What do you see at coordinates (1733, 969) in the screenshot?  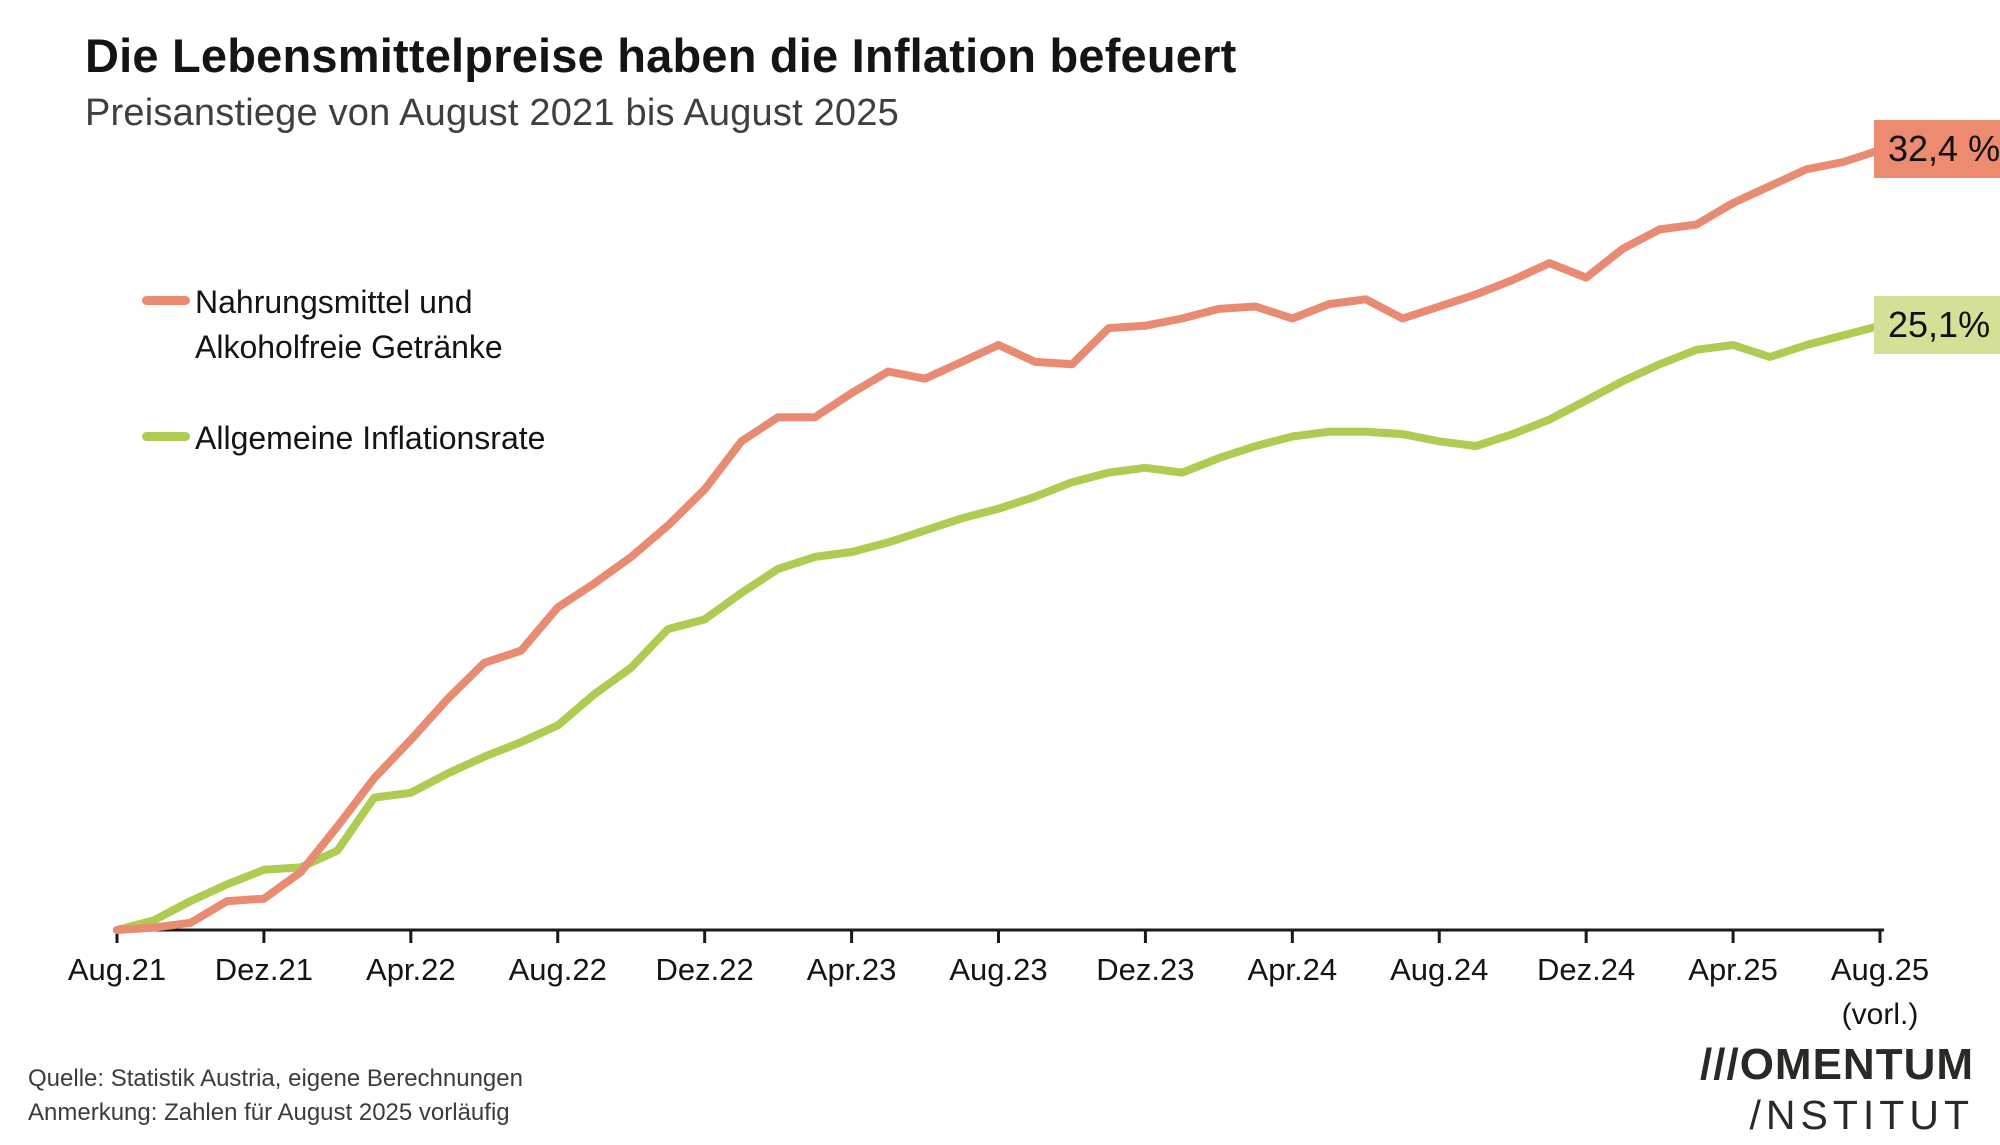 I see `x-tick-label: Apr.25` at bounding box center [1733, 969].